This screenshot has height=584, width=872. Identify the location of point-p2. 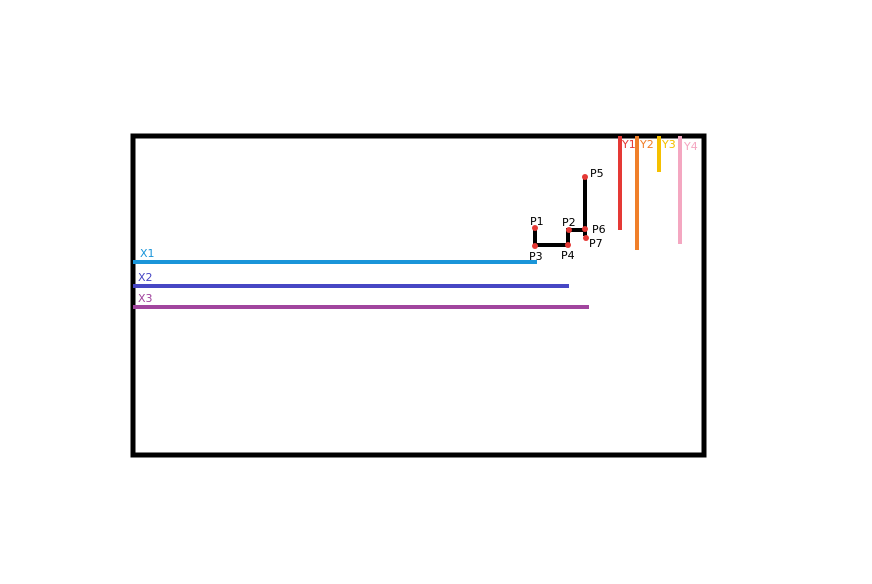
(569, 230).